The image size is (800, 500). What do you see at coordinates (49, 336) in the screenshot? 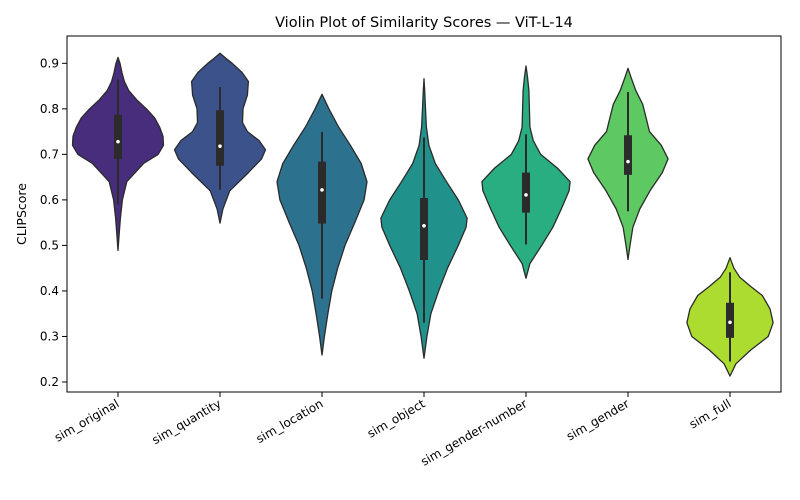
I see `y-tick-label: 0.3` at bounding box center [49, 336].